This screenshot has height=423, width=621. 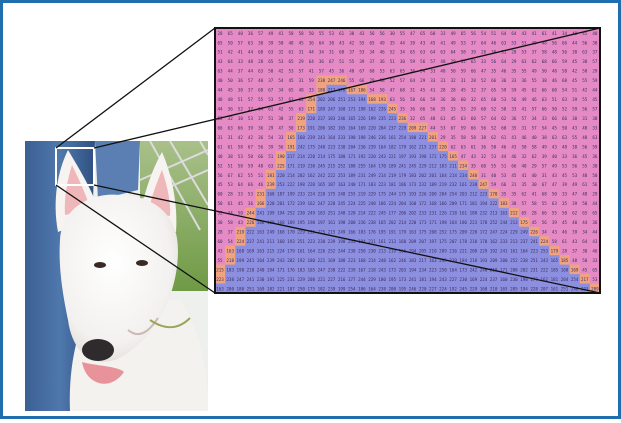 What do you see at coordinates (403, 213) in the screenshot?
I see `grid-cell-value: 206` at bounding box center [403, 213].